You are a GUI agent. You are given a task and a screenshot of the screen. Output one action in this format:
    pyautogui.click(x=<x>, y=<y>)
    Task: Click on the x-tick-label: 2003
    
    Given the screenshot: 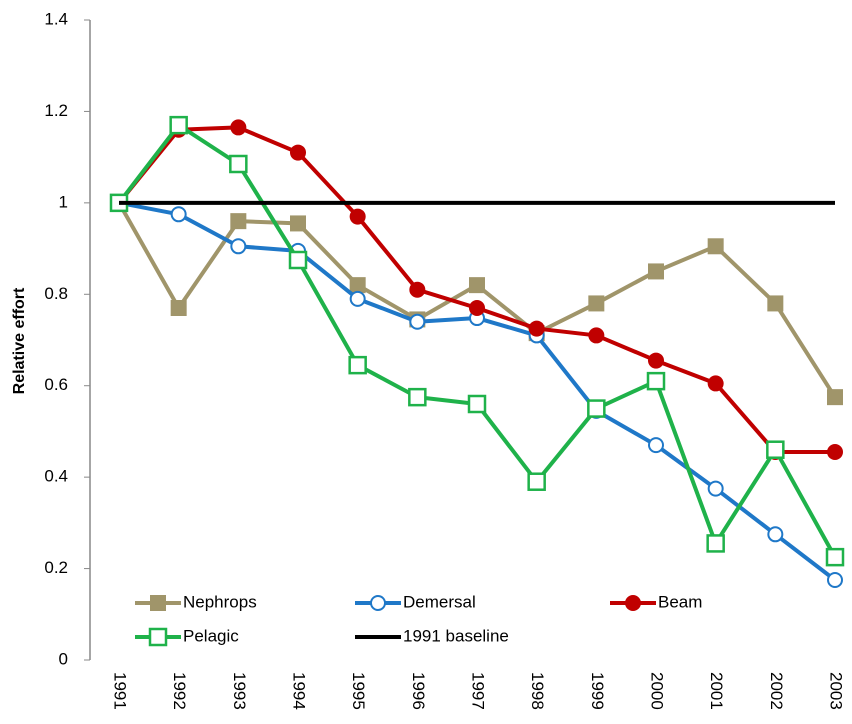 What is the action you would take?
    pyautogui.click(x=836, y=691)
    